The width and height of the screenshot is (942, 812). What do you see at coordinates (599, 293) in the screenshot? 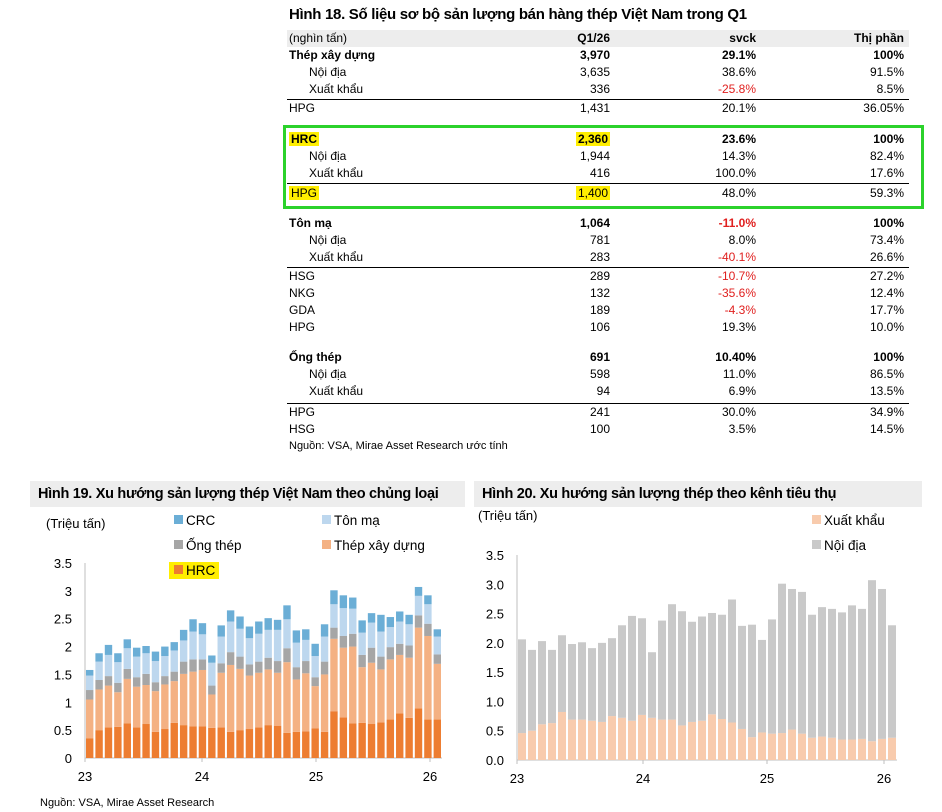
I see `q1-26-value: 132` at bounding box center [599, 293].